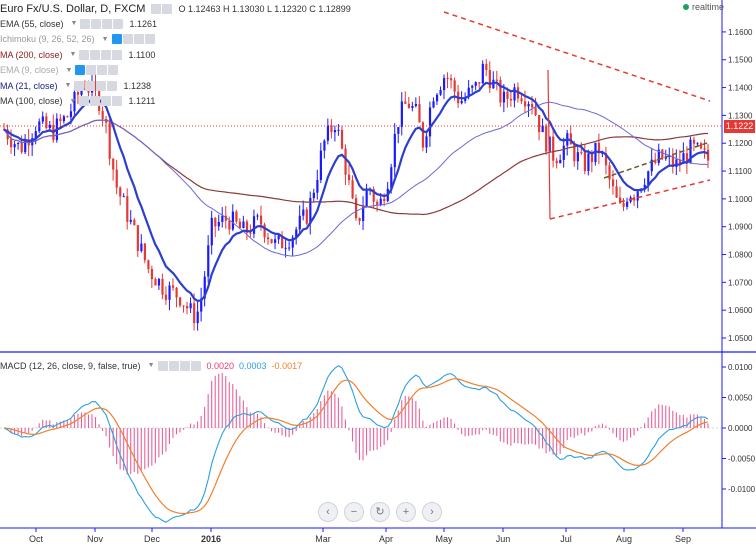 The image size is (756, 549). Describe the element at coordinates (328, 512) in the screenshot. I see `scroll-left-button: ‹` at that location.